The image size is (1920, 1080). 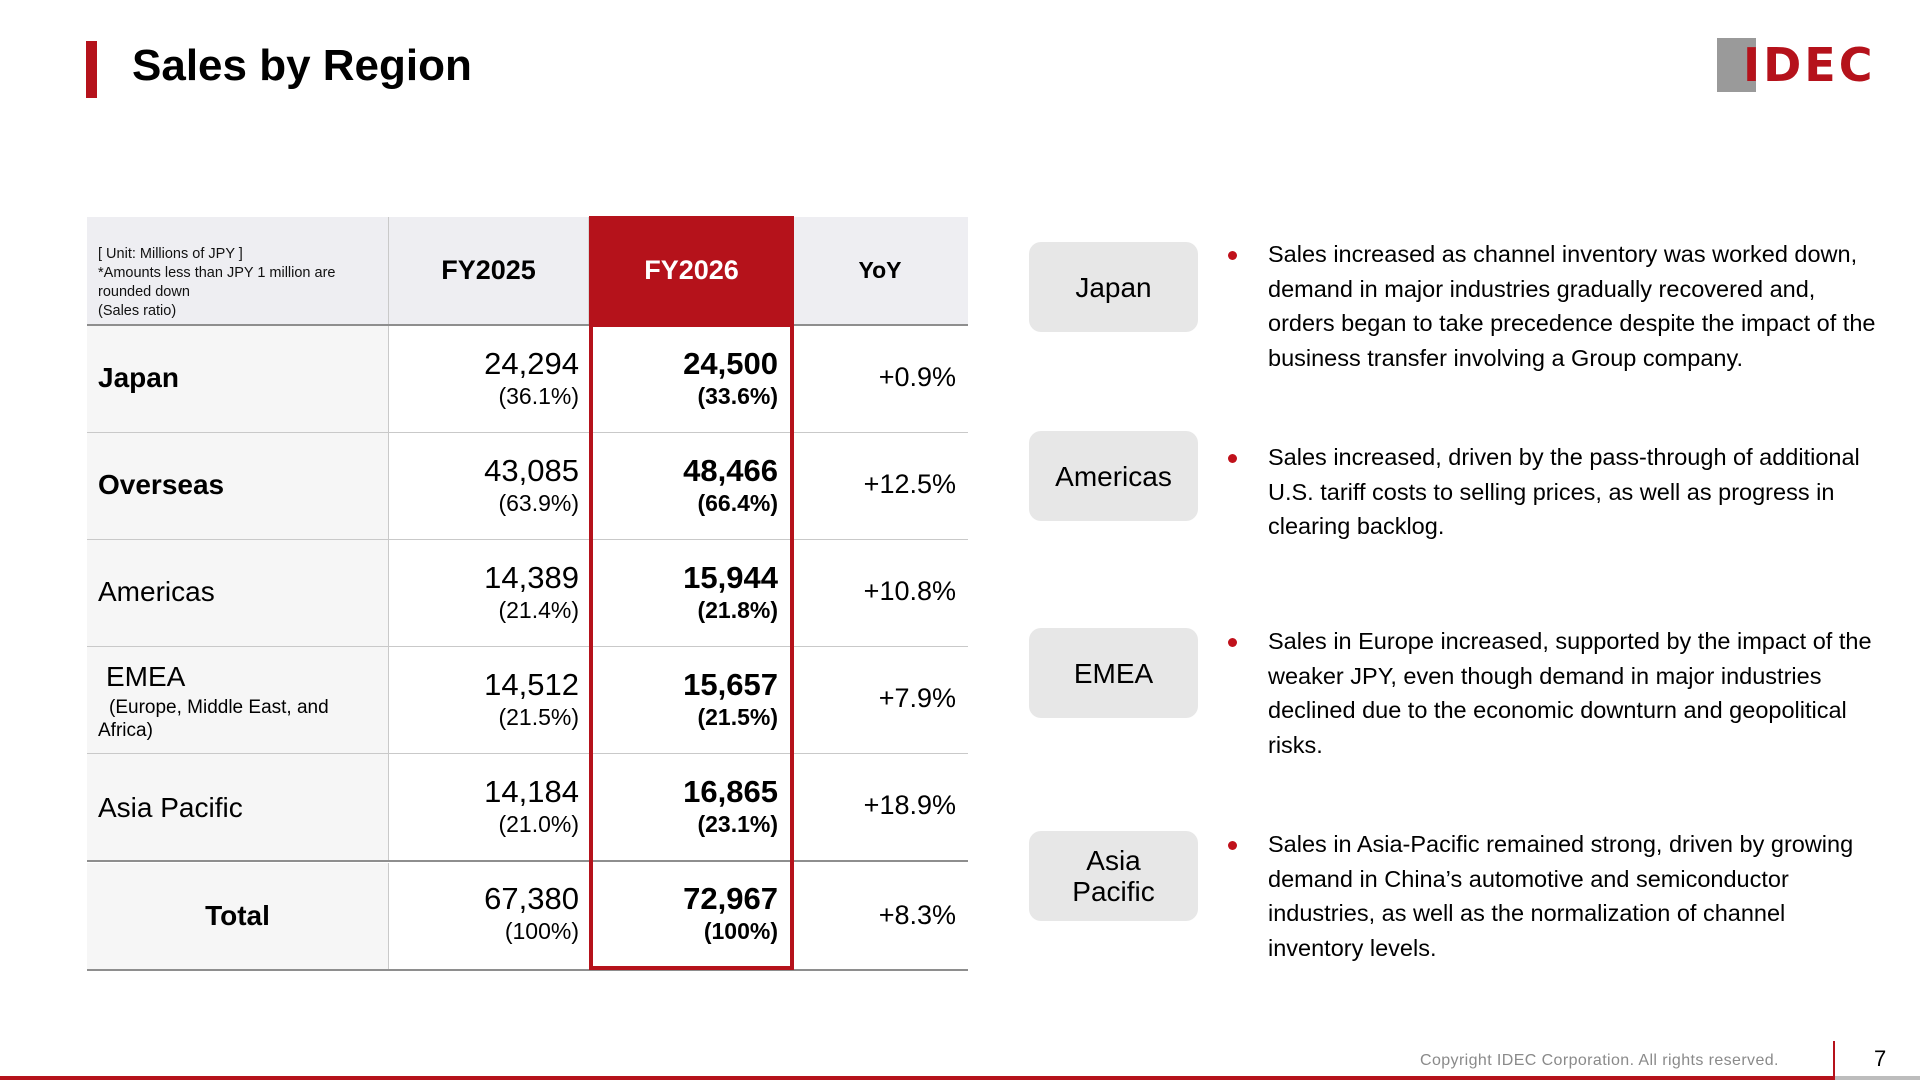 I want to click on yoy-cell: +8.3%, so click(x=880, y=916).